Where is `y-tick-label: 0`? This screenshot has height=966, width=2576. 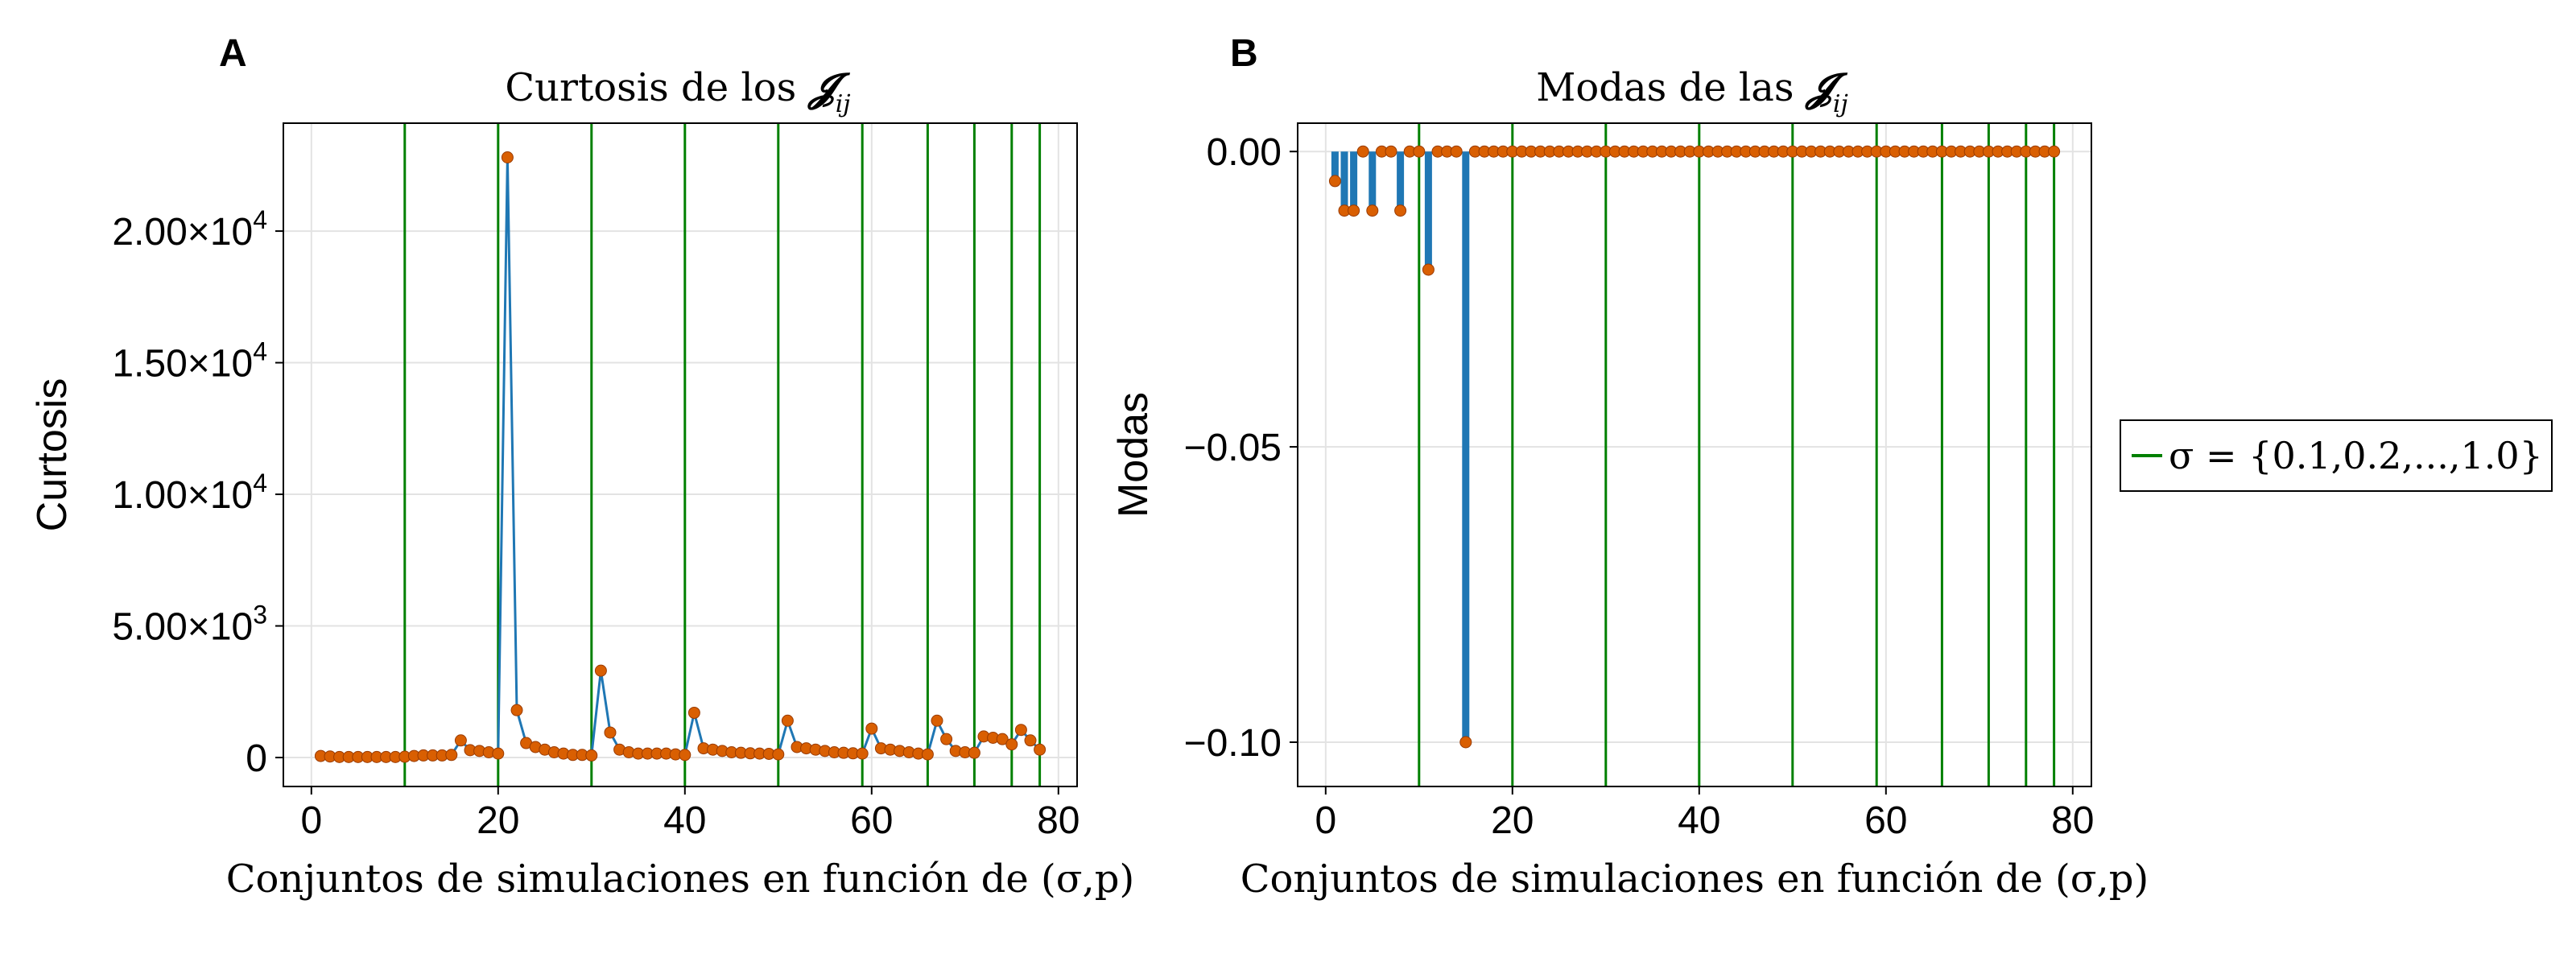 y-tick-label: 0 is located at coordinates (256, 758).